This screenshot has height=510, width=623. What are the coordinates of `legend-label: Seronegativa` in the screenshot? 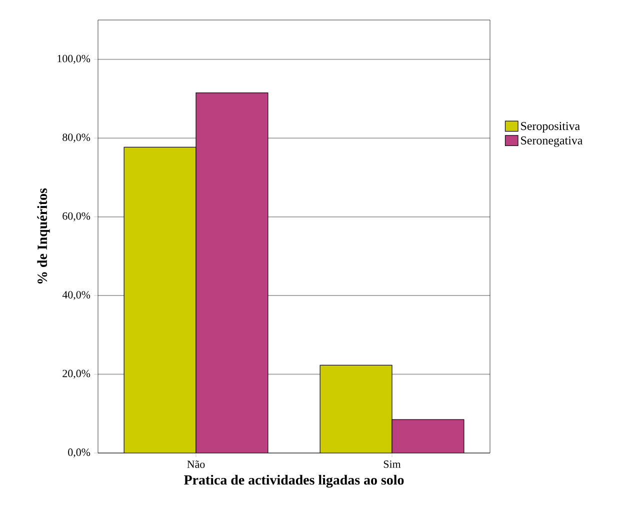 It's located at (552, 141).